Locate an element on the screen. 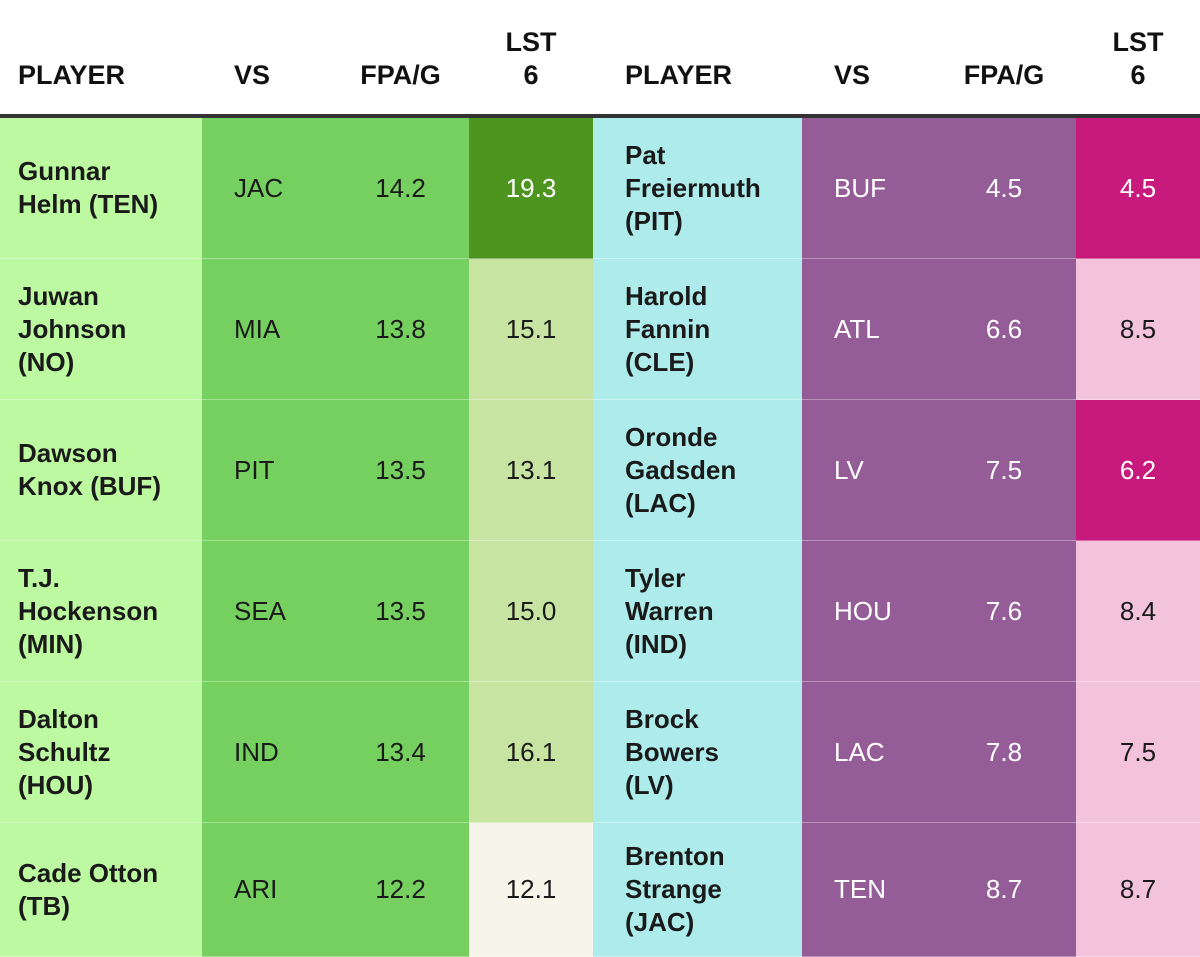 This screenshot has width=1200, height=957. header-player-right: PLAYER is located at coordinates (697, 59).